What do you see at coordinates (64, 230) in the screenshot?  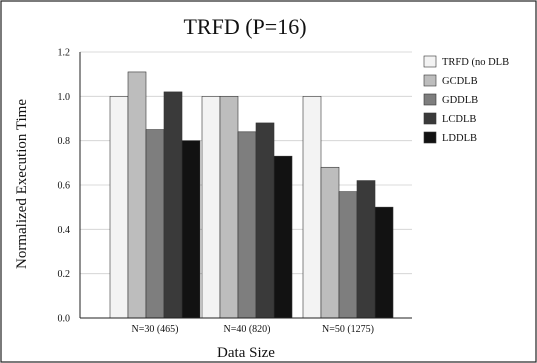 I see `y-tick-label: 0.4` at bounding box center [64, 230].